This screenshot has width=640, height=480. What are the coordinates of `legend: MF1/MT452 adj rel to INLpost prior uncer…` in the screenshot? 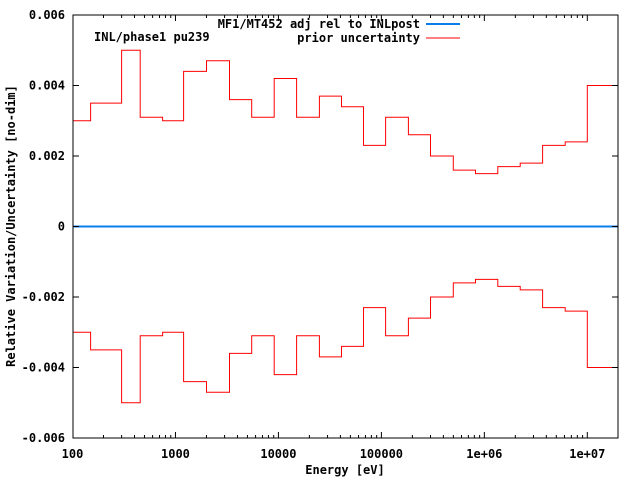 It's located at (339, 31).